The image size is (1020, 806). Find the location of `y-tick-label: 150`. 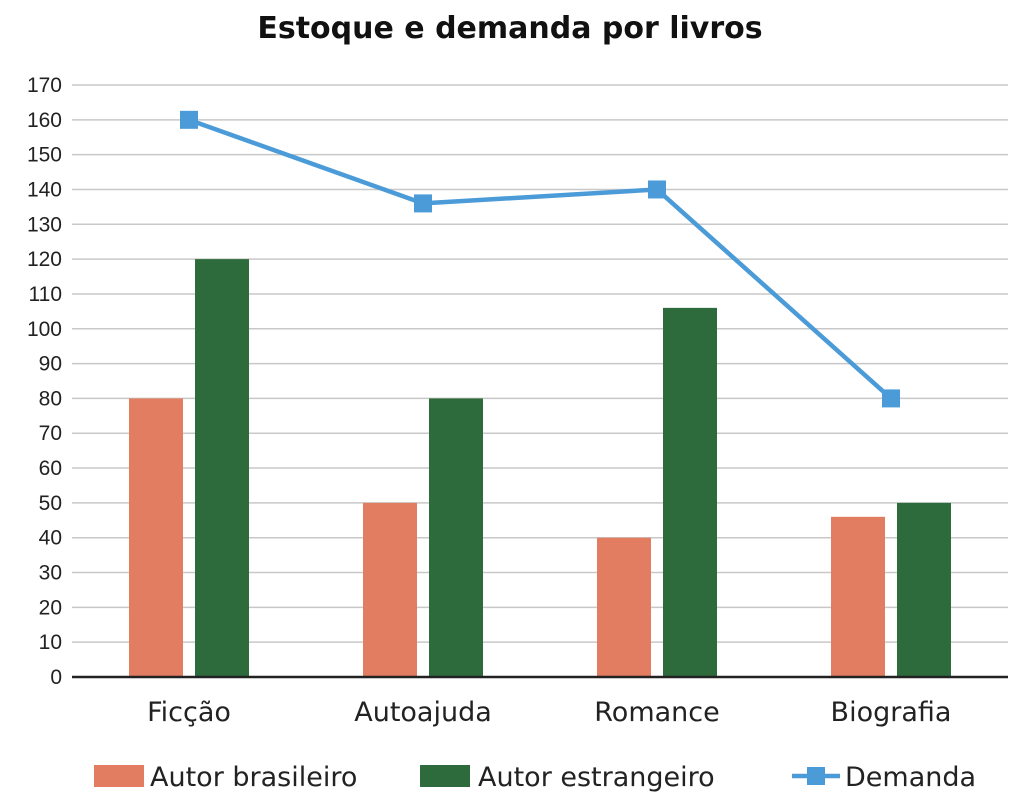

y-tick-label: 150 is located at coordinates (44, 155).